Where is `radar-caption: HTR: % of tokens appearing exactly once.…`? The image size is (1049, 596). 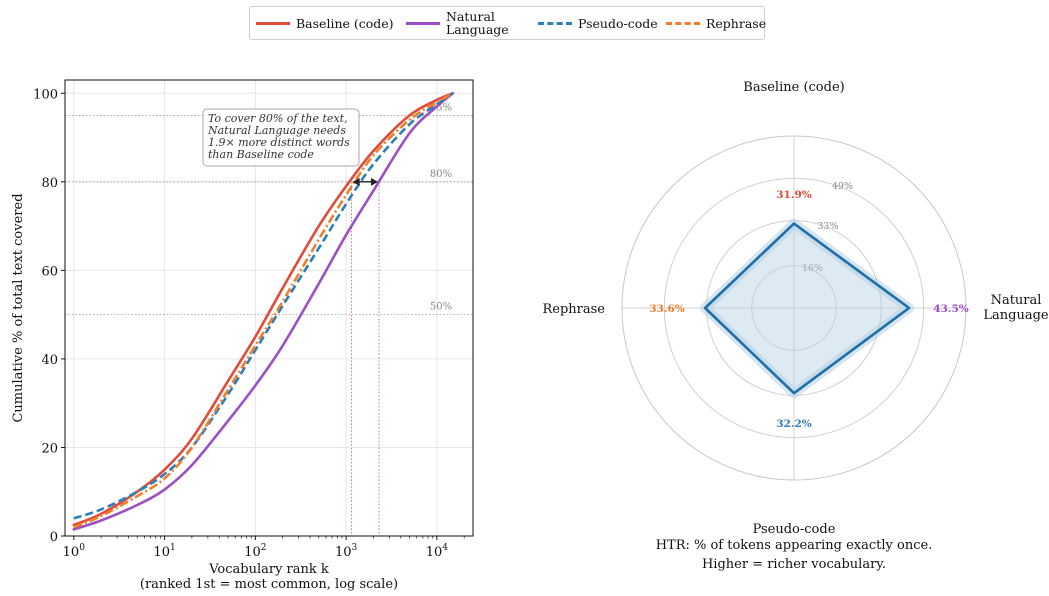 radar-caption: HTR: % of tokens appearing exactly once.… is located at coordinates (794, 555).